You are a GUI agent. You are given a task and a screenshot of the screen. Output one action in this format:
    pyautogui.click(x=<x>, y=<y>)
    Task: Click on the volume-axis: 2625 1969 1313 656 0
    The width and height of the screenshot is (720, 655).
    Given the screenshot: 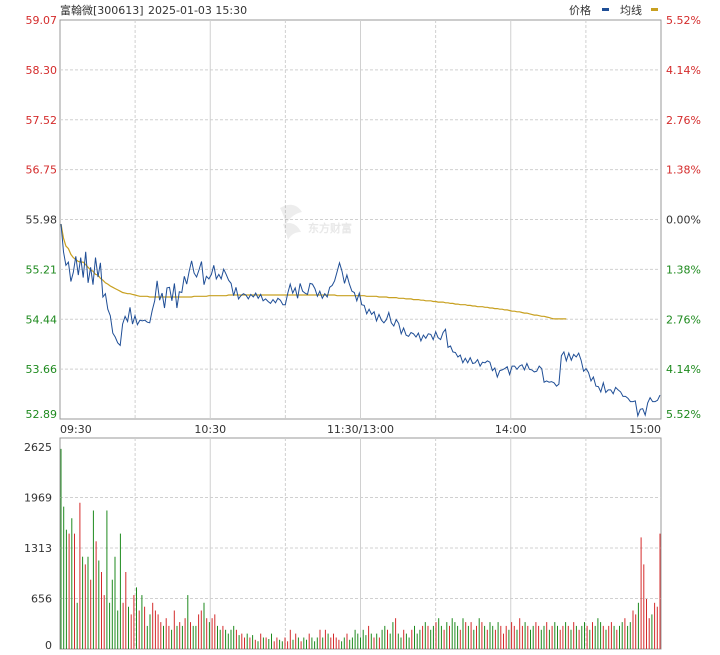 What is the action you would take?
    pyautogui.click(x=38, y=546)
    